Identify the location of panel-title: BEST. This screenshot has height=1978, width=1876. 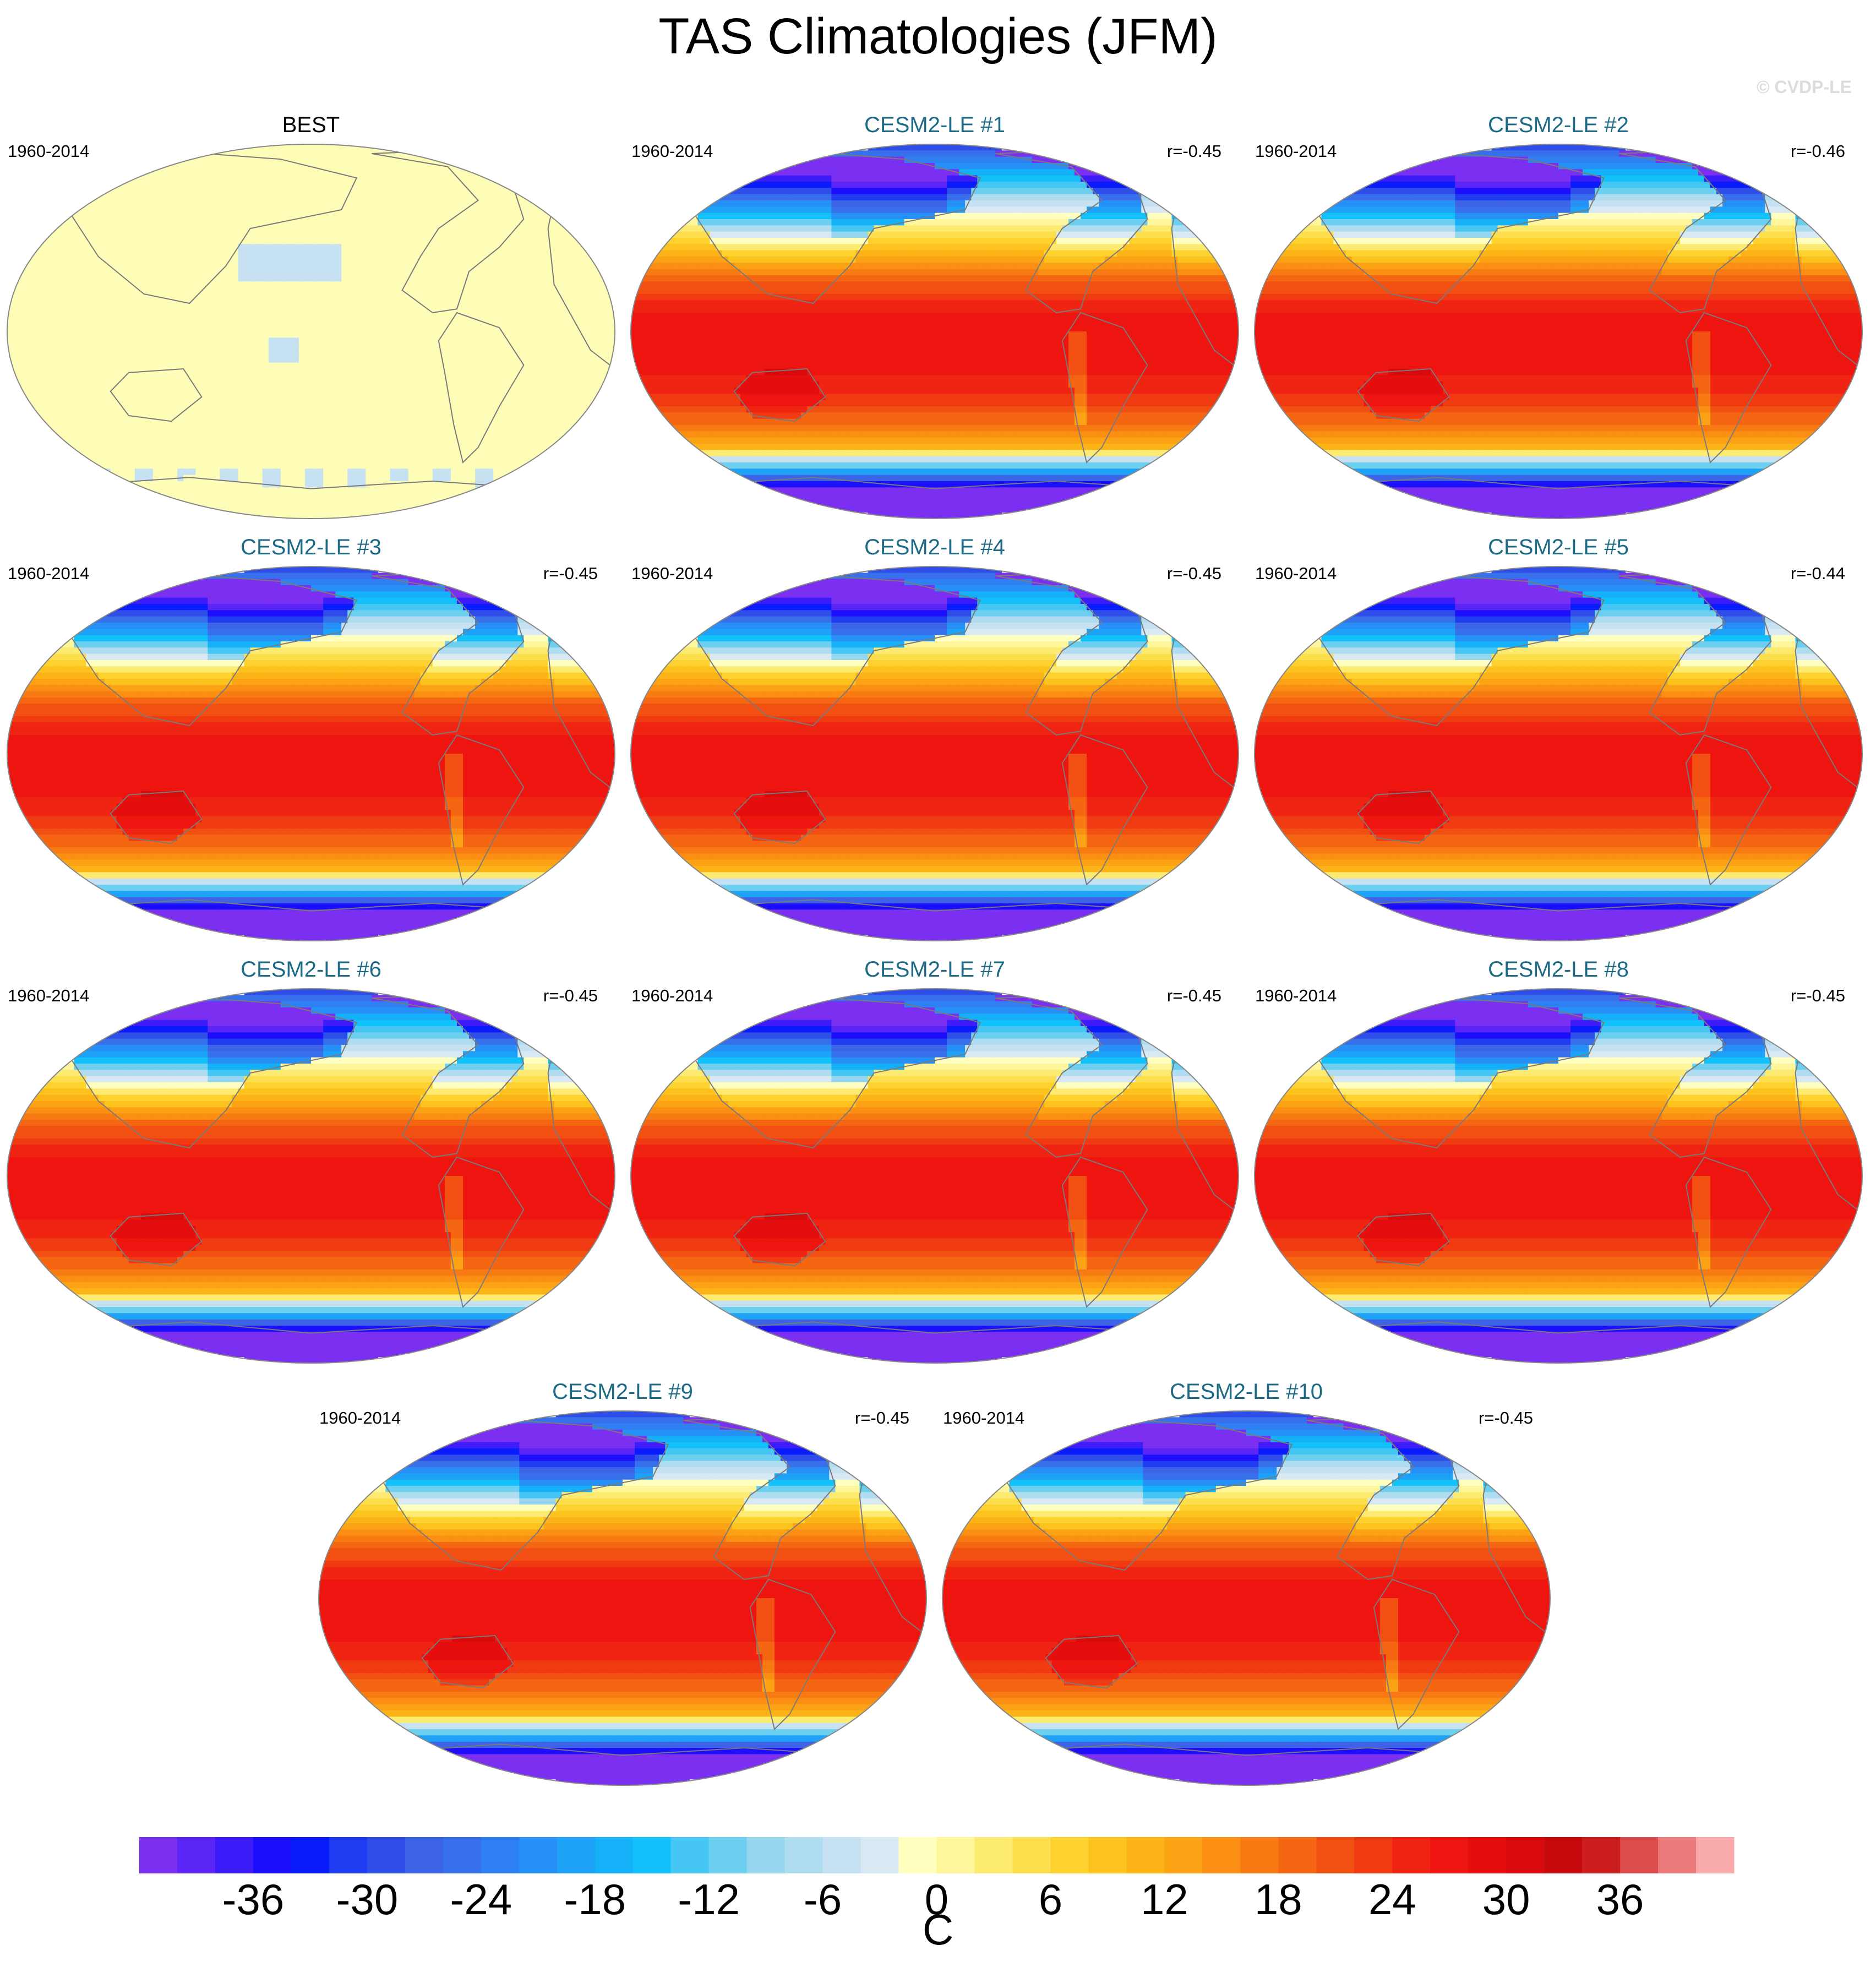
(311, 125).